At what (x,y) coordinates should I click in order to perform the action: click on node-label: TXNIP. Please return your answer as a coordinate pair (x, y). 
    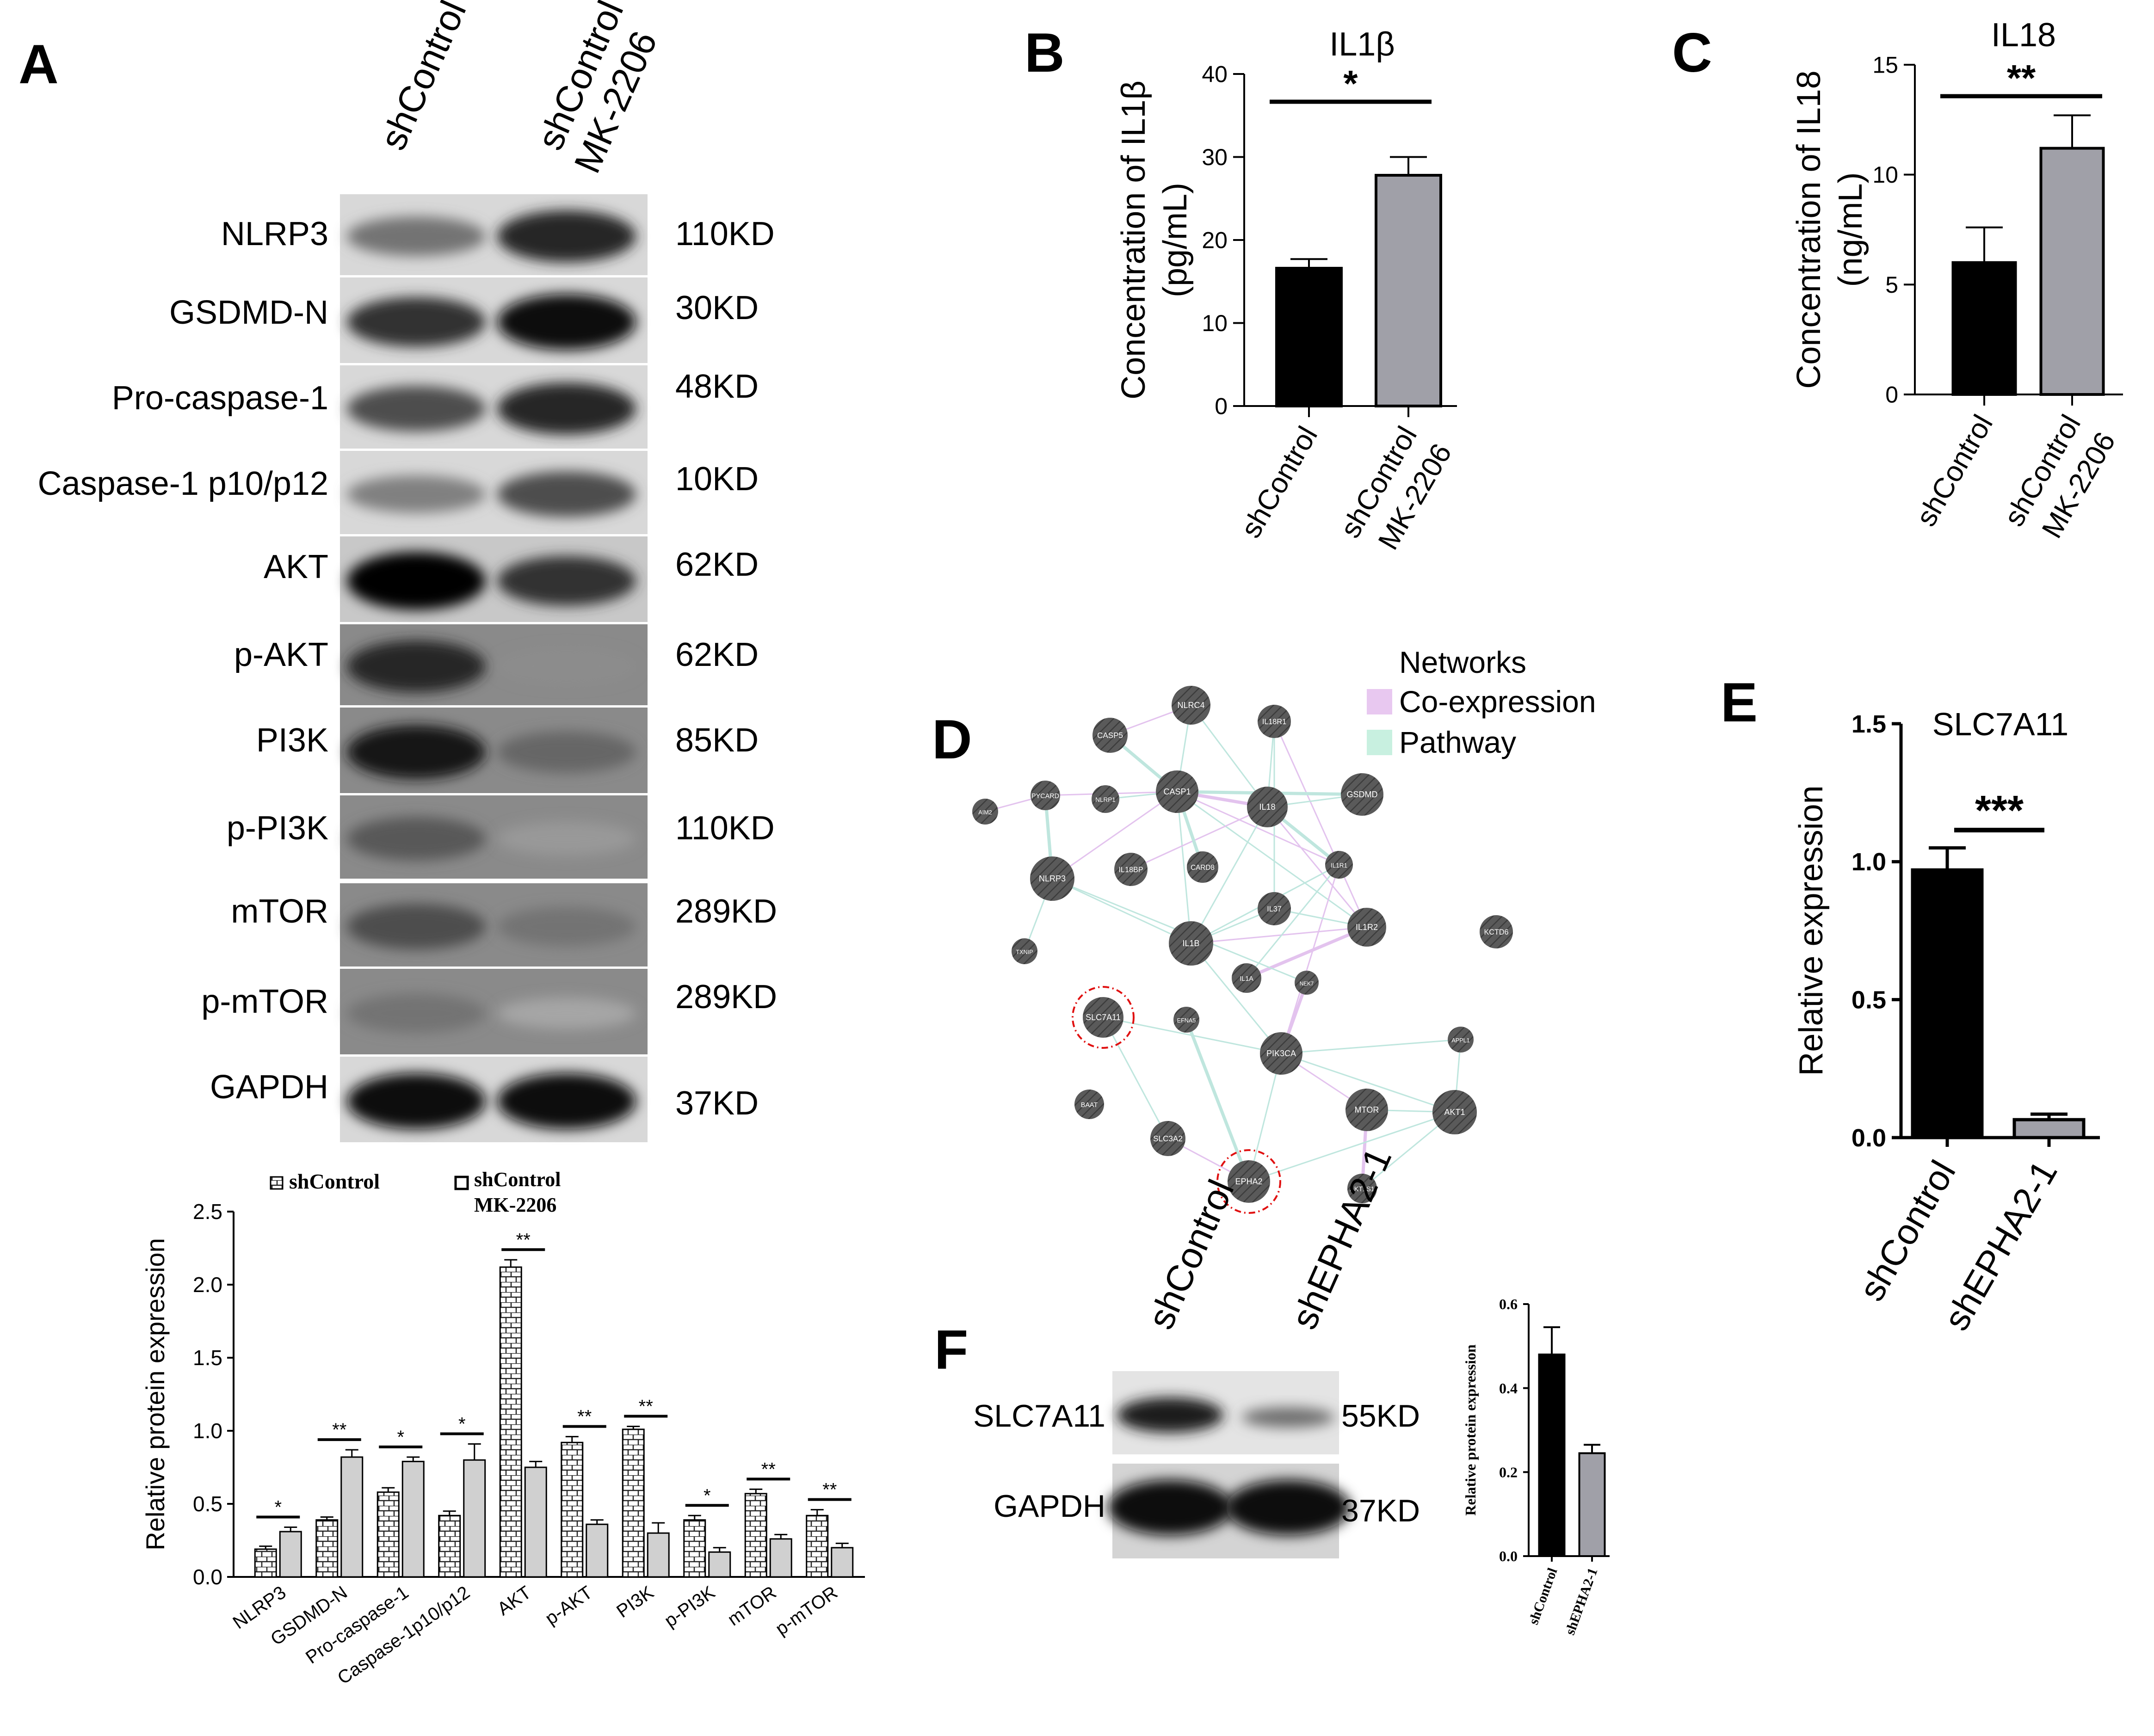
    Looking at the image, I should click on (1024, 952).